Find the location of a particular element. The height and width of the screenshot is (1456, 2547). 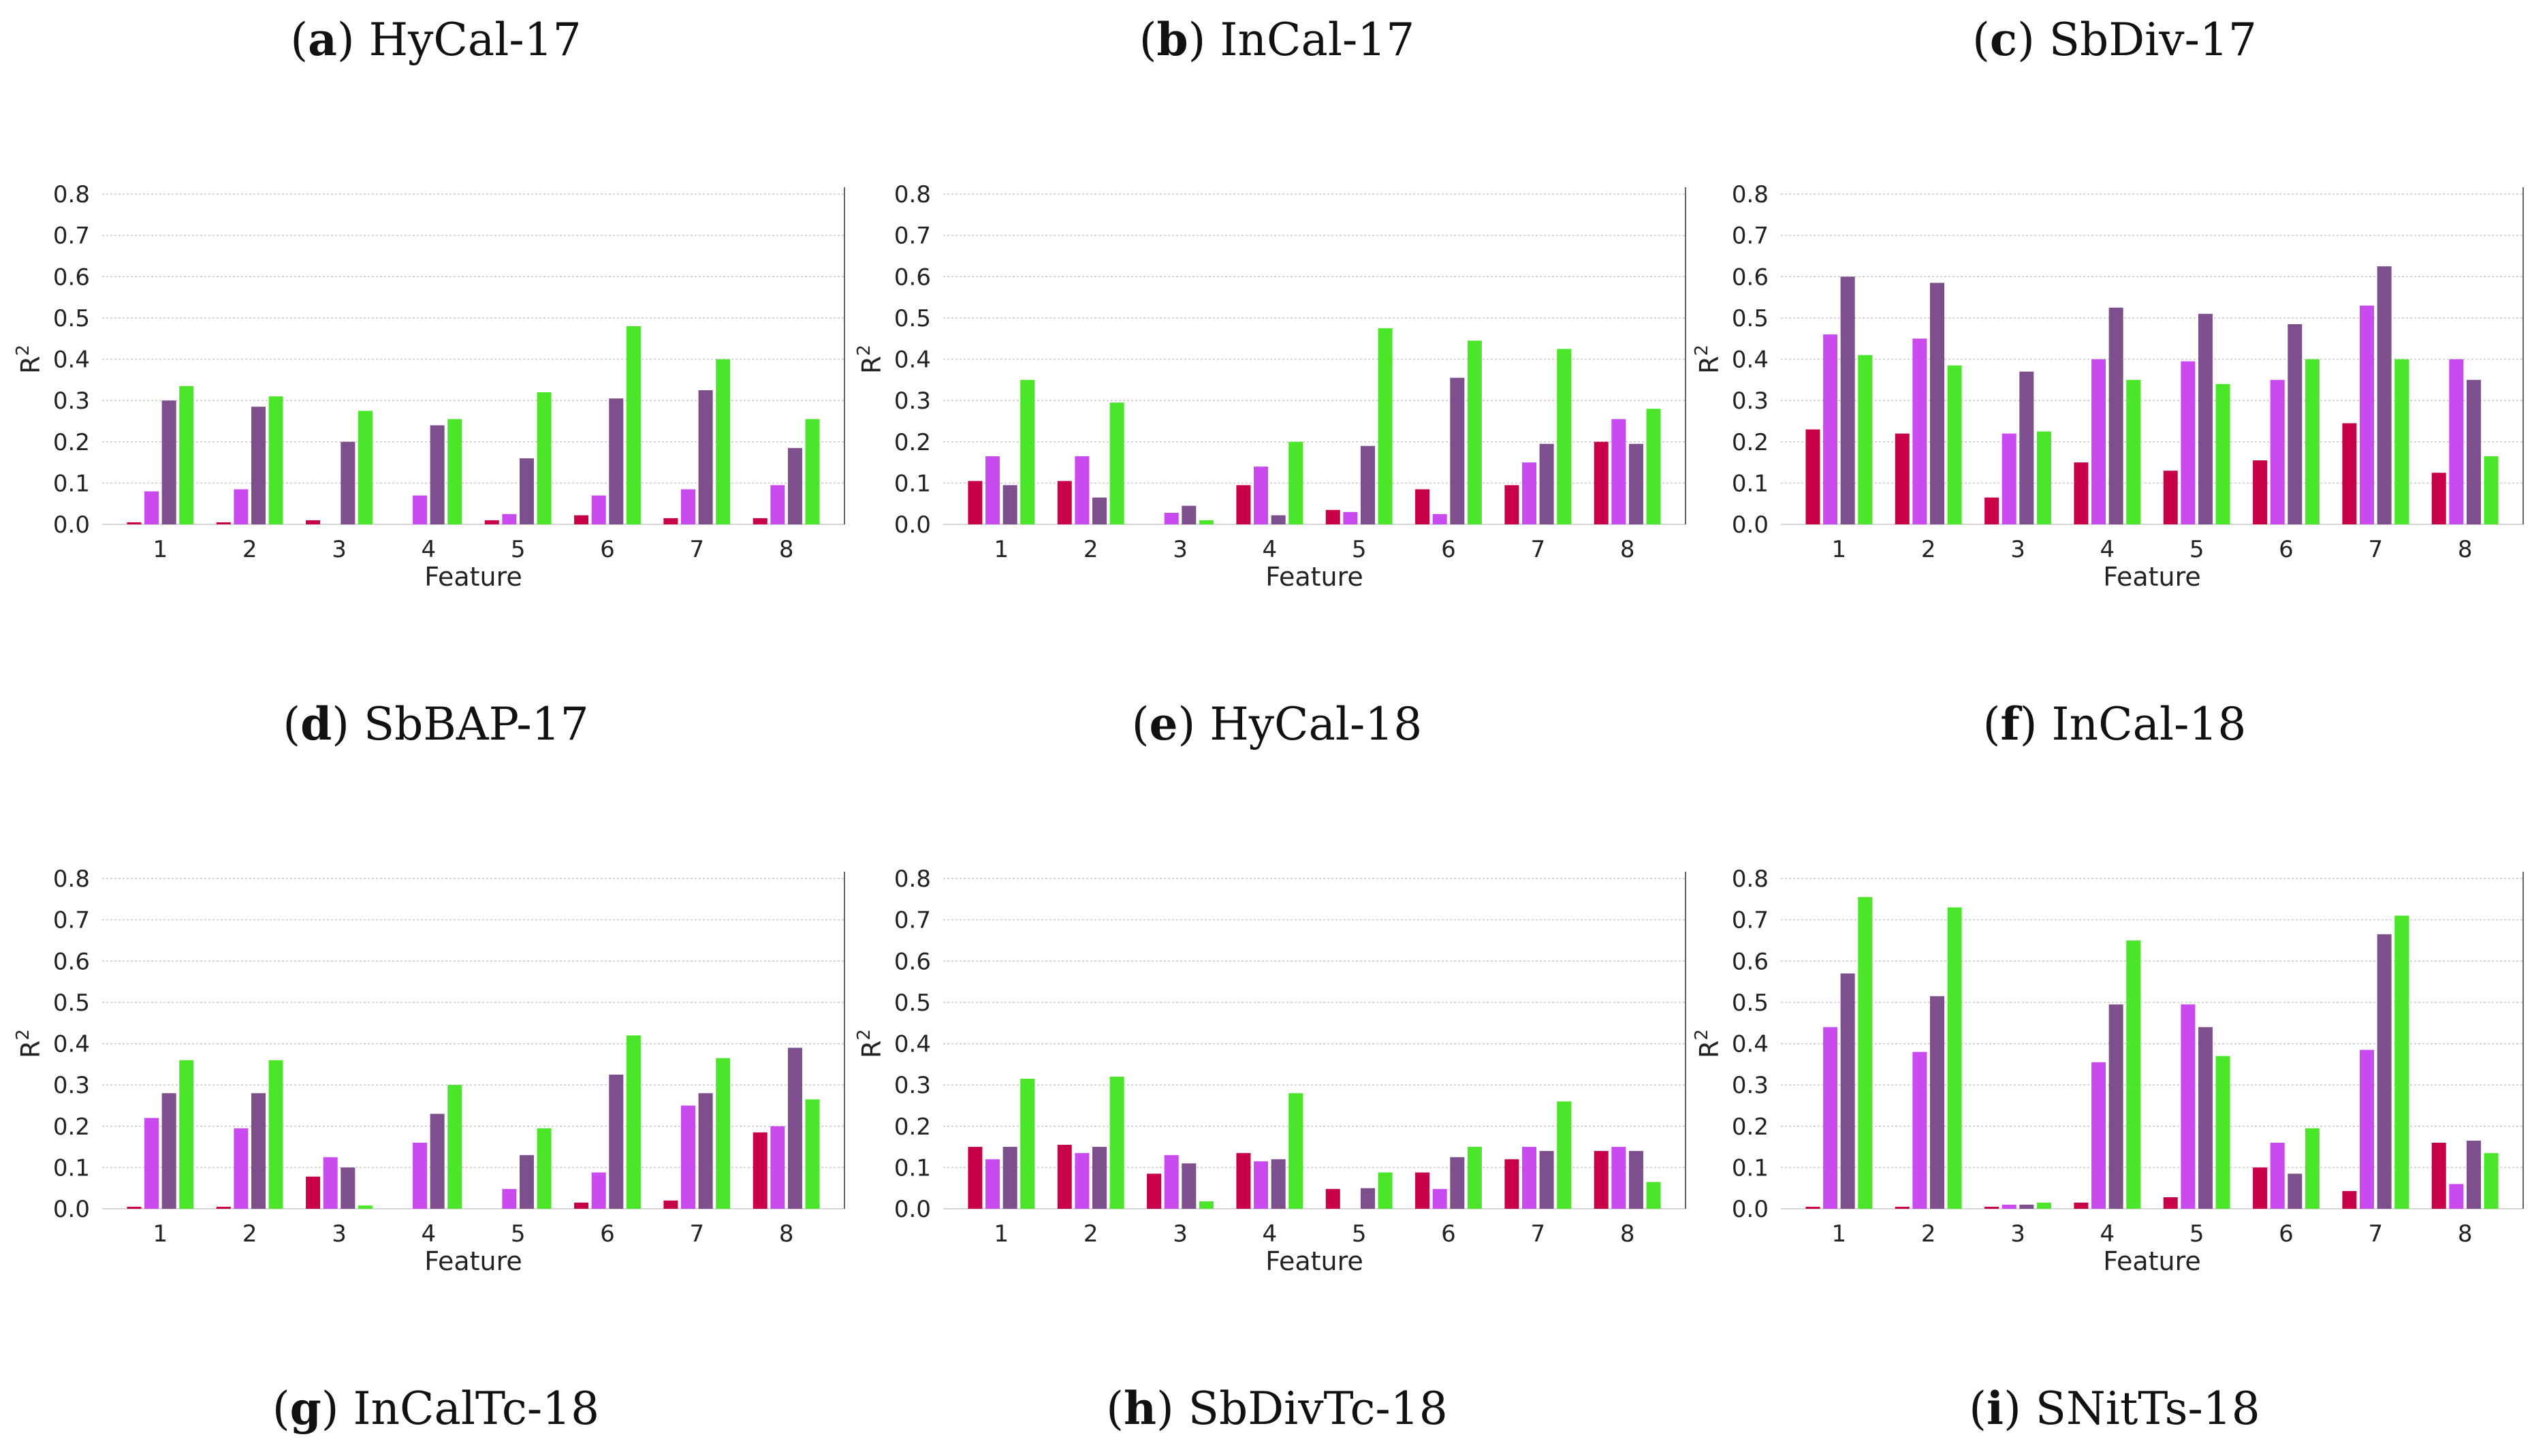

caption-letter: b is located at coordinates (1172, 39).